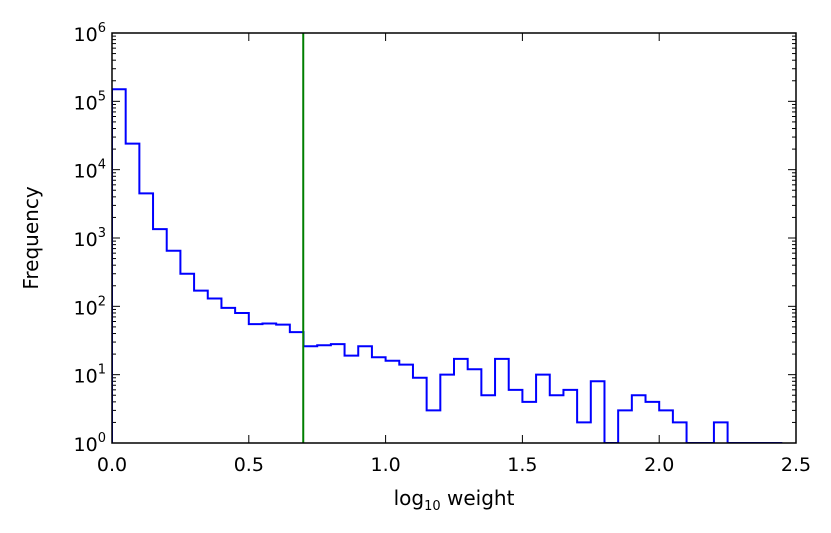  Describe the element at coordinates (90, 238) in the screenshot. I see `y-tick-label: 10³` at that location.